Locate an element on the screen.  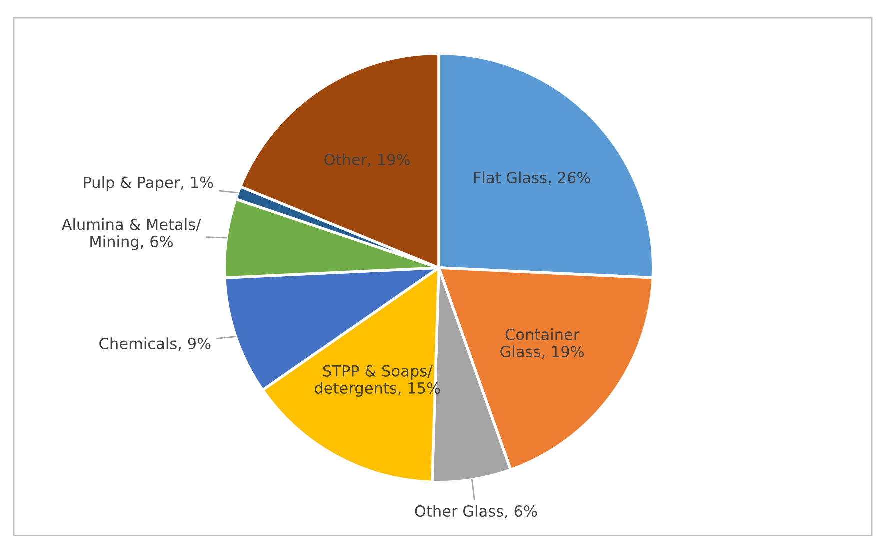
slice-label: Chemicals, 9% is located at coordinates (155, 345).